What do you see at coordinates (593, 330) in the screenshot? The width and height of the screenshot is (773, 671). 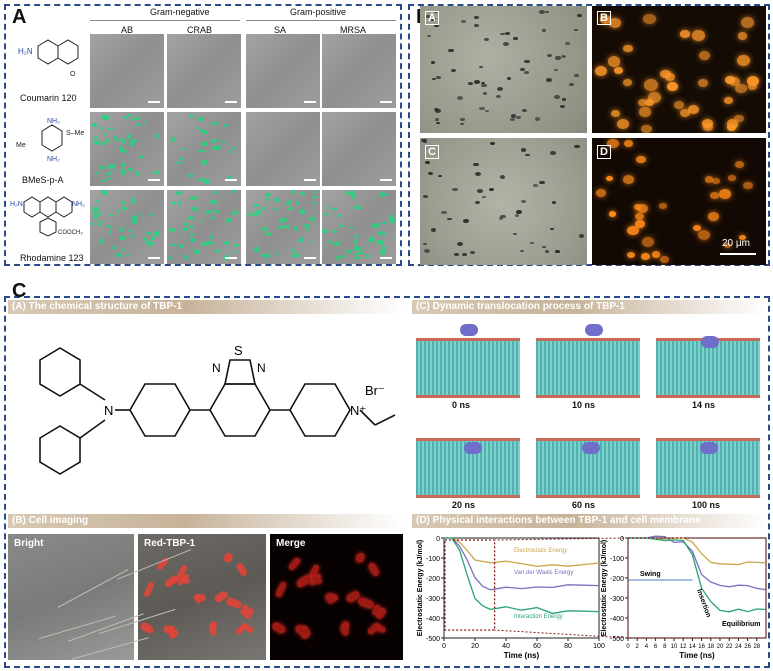 I see `tbp1-molecule` at bounding box center [593, 330].